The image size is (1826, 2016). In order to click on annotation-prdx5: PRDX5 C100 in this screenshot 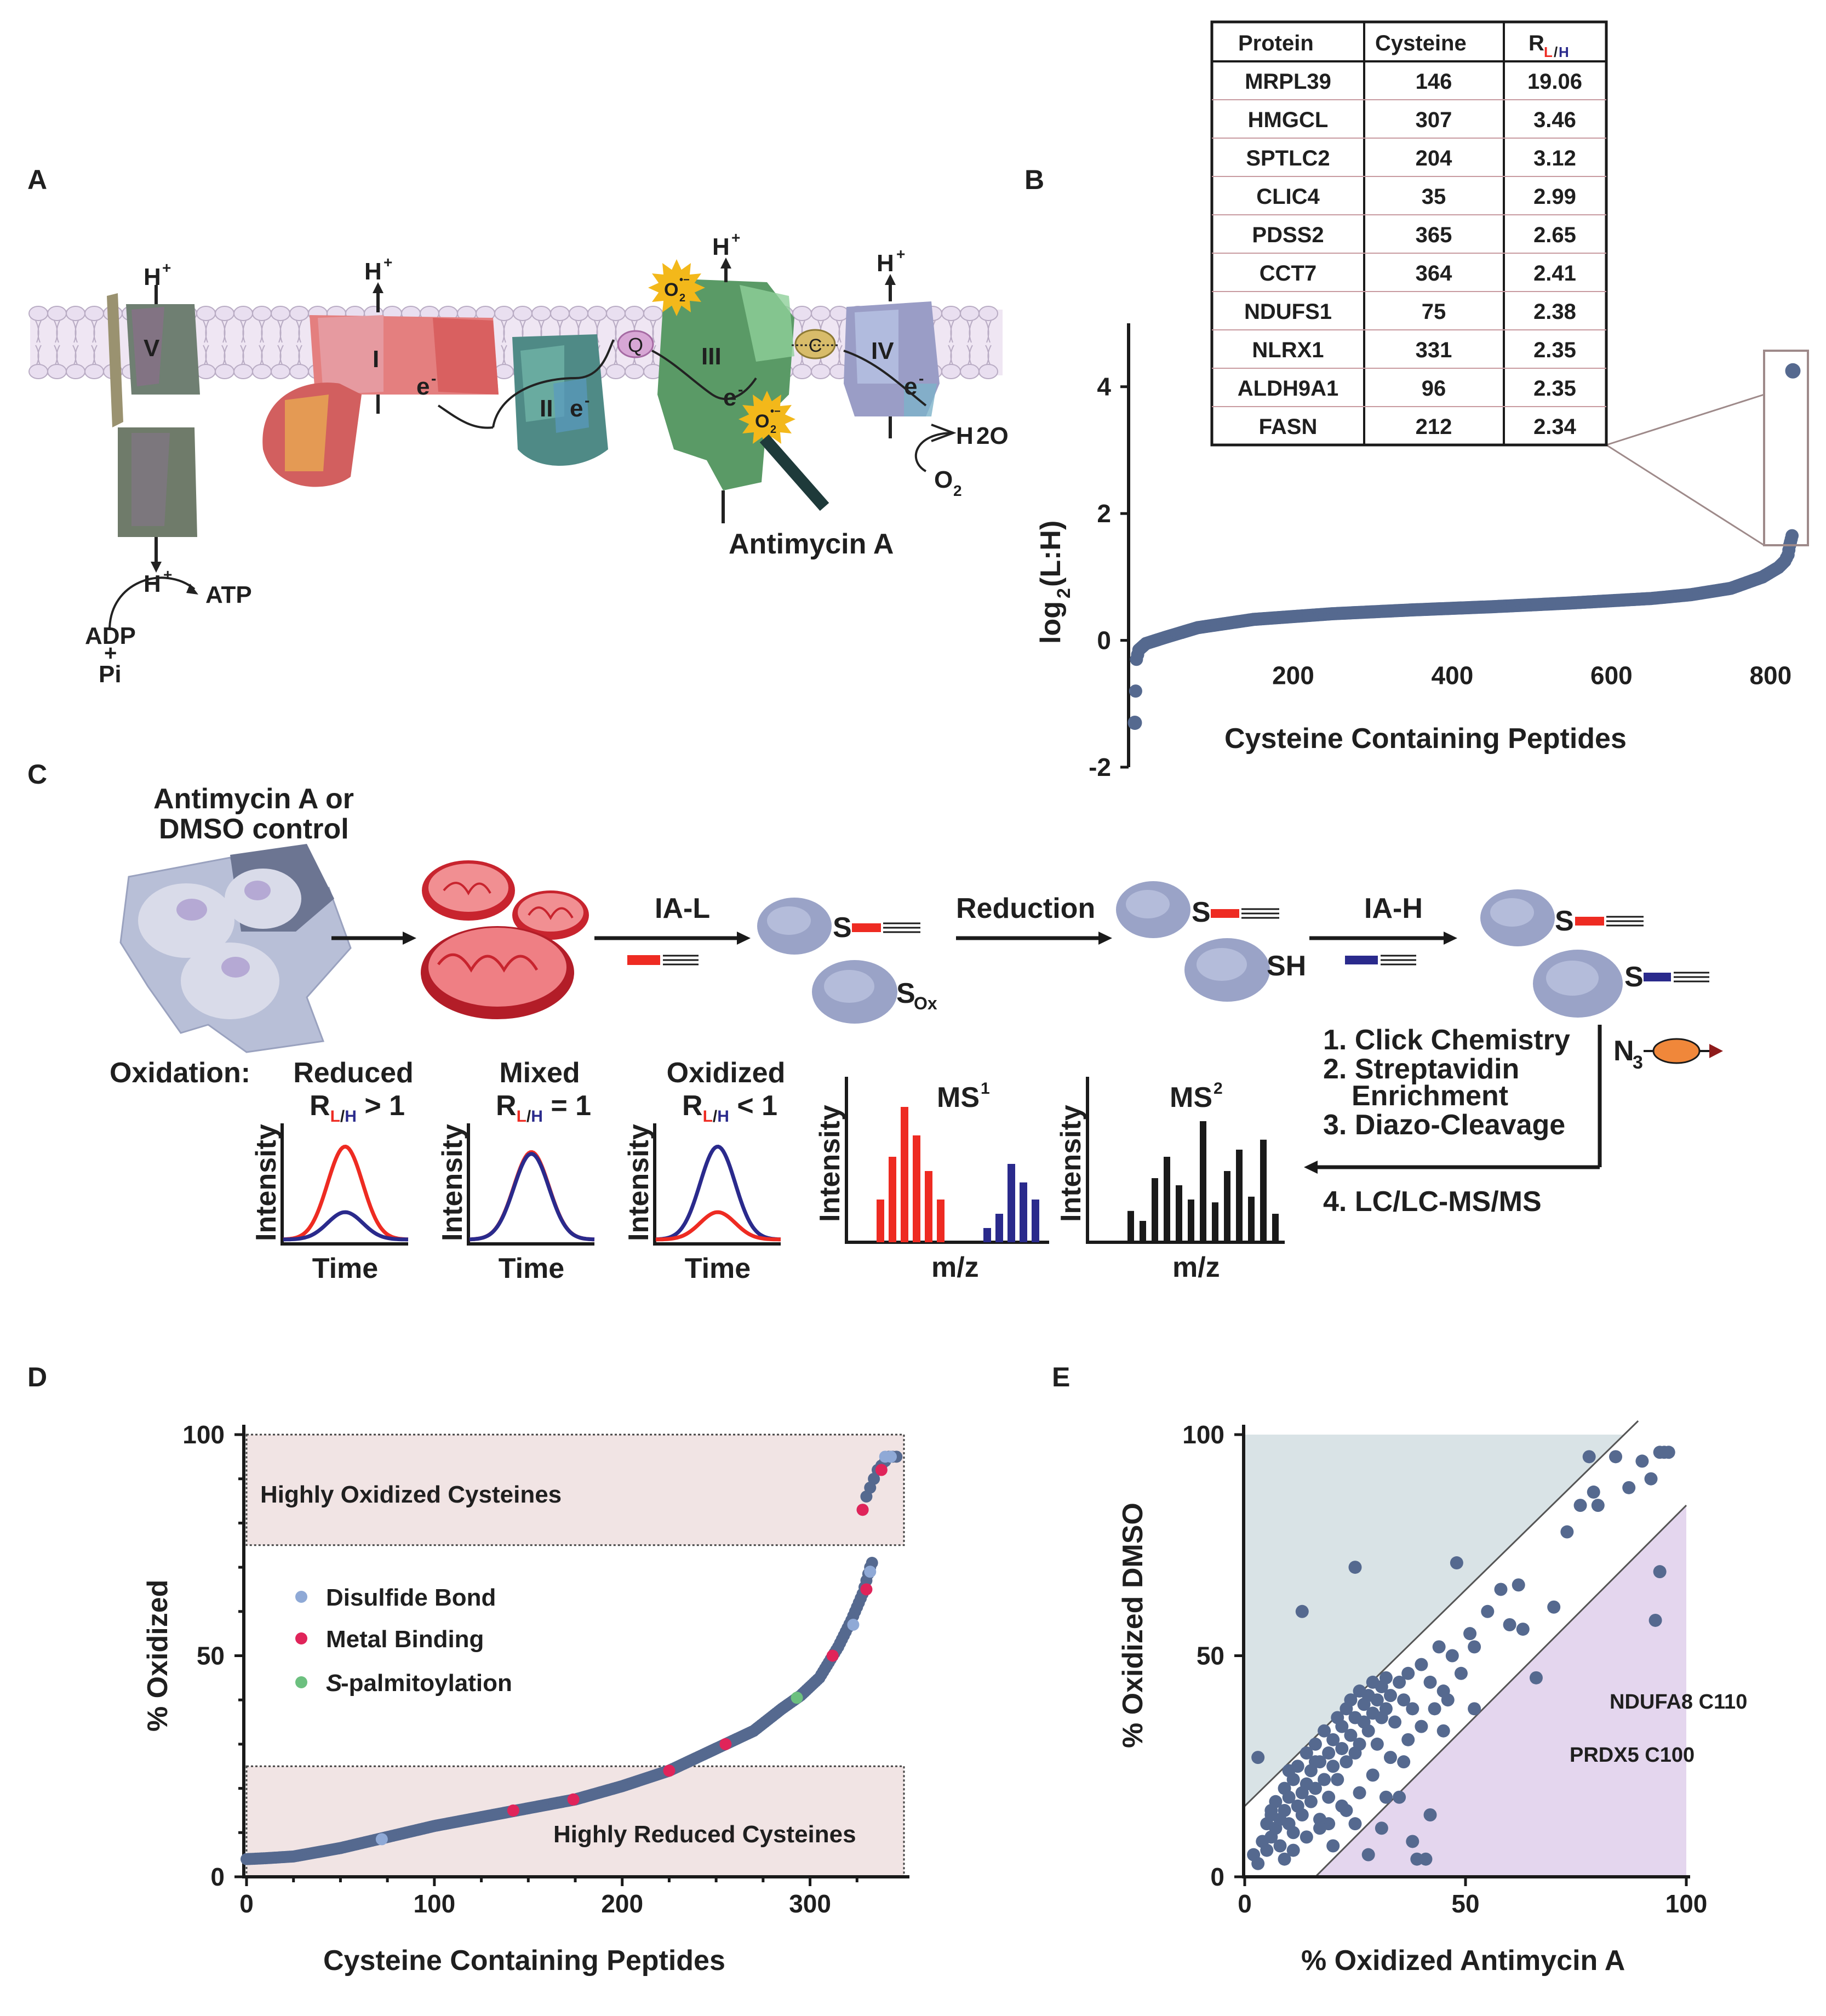, I will do `click(1632, 1755)`.